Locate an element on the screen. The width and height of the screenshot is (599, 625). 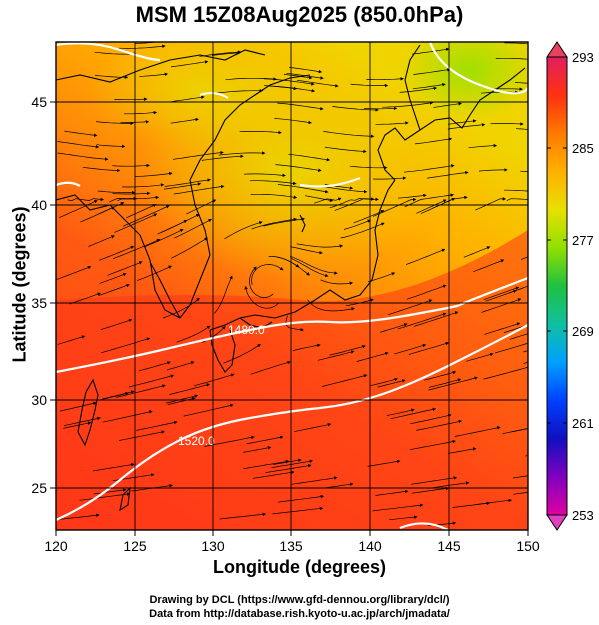
colorbar-upper-arrow is located at coordinates (557, 49).